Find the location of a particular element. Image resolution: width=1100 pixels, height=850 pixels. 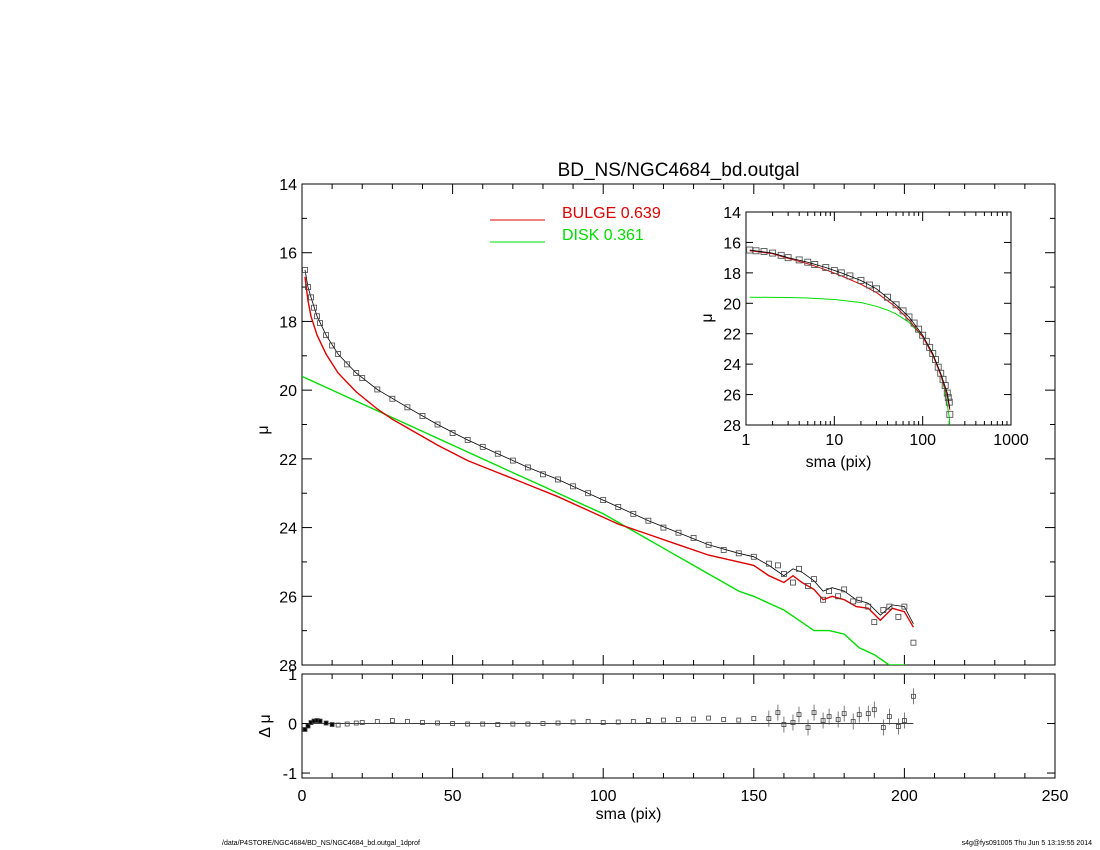

resid-y-tick-label: 0 is located at coordinates (292, 725).